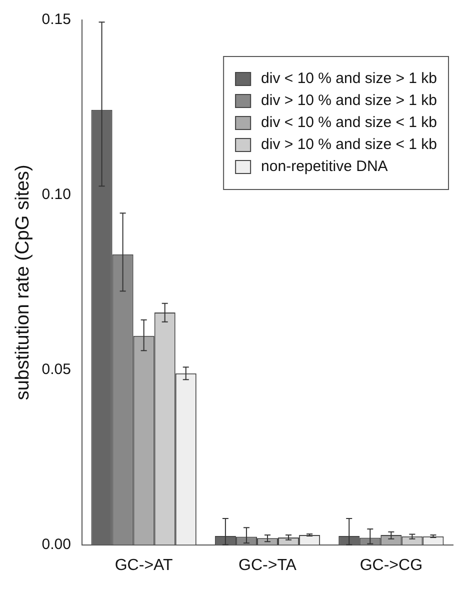  What do you see at coordinates (324, 167) in the screenshot?
I see `legend-label: non-repetitive DNA` at bounding box center [324, 167].